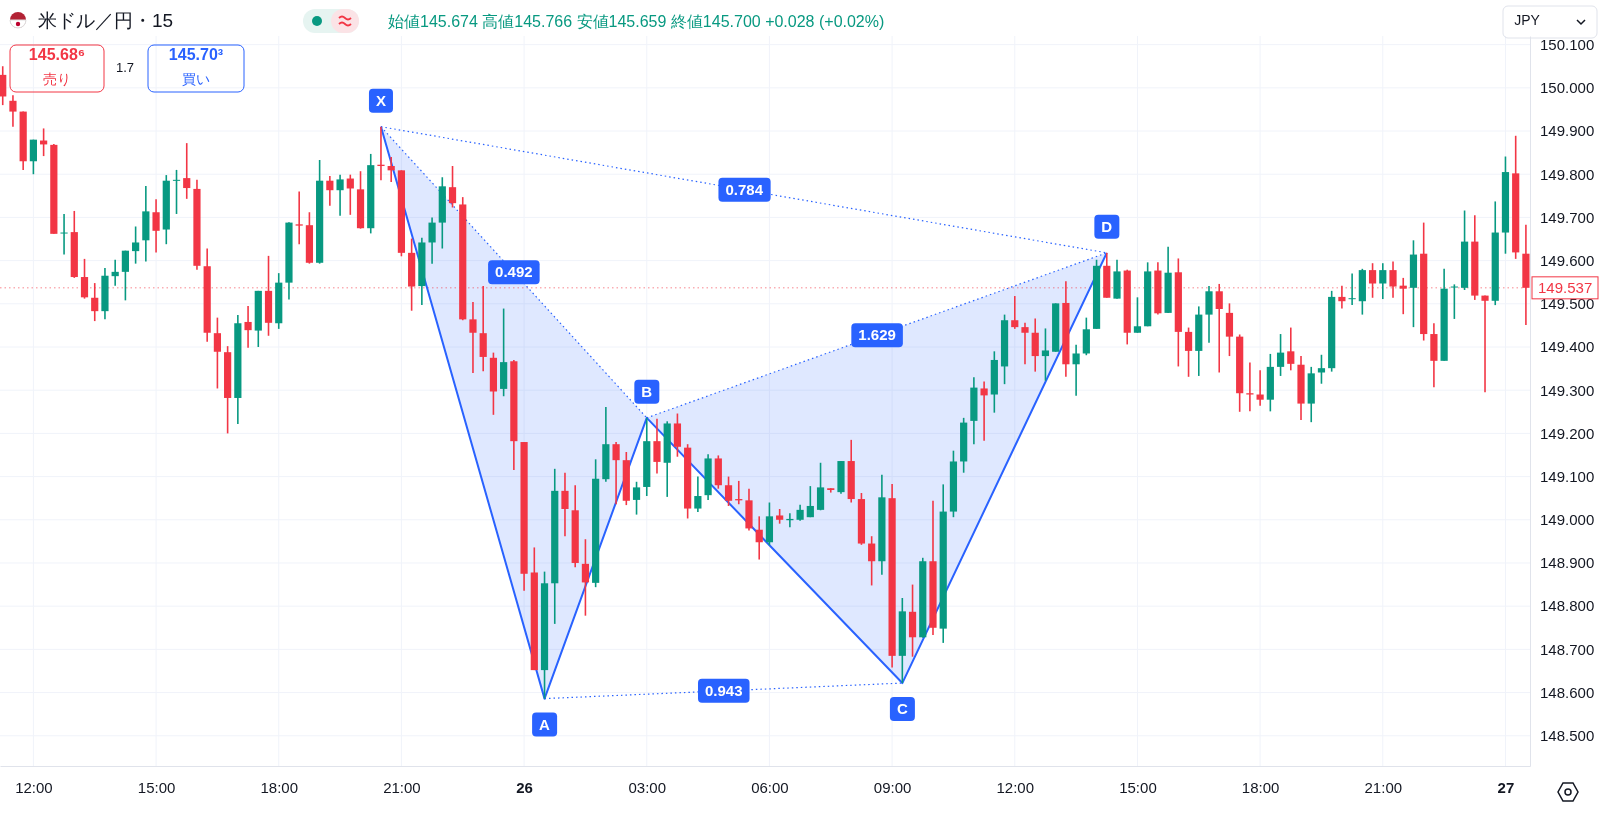  What do you see at coordinates (1567, 520) in the screenshot?
I see `y-tick-label: 149.000` at bounding box center [1567, 520].